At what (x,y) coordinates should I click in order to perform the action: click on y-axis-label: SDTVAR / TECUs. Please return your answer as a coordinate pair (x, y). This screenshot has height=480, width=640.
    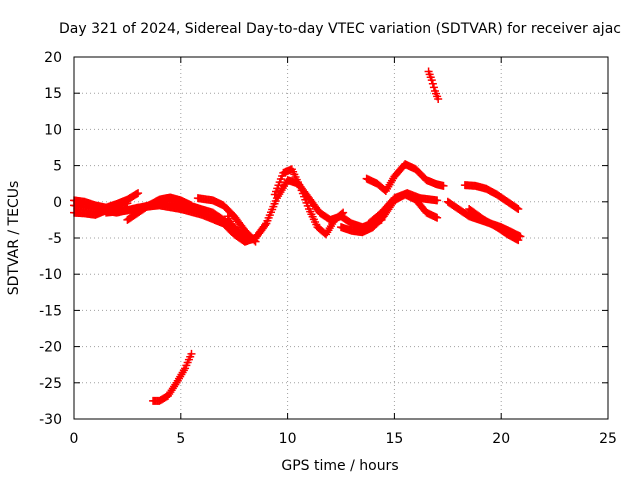
    Looking at the image, I should click on (14, 238).